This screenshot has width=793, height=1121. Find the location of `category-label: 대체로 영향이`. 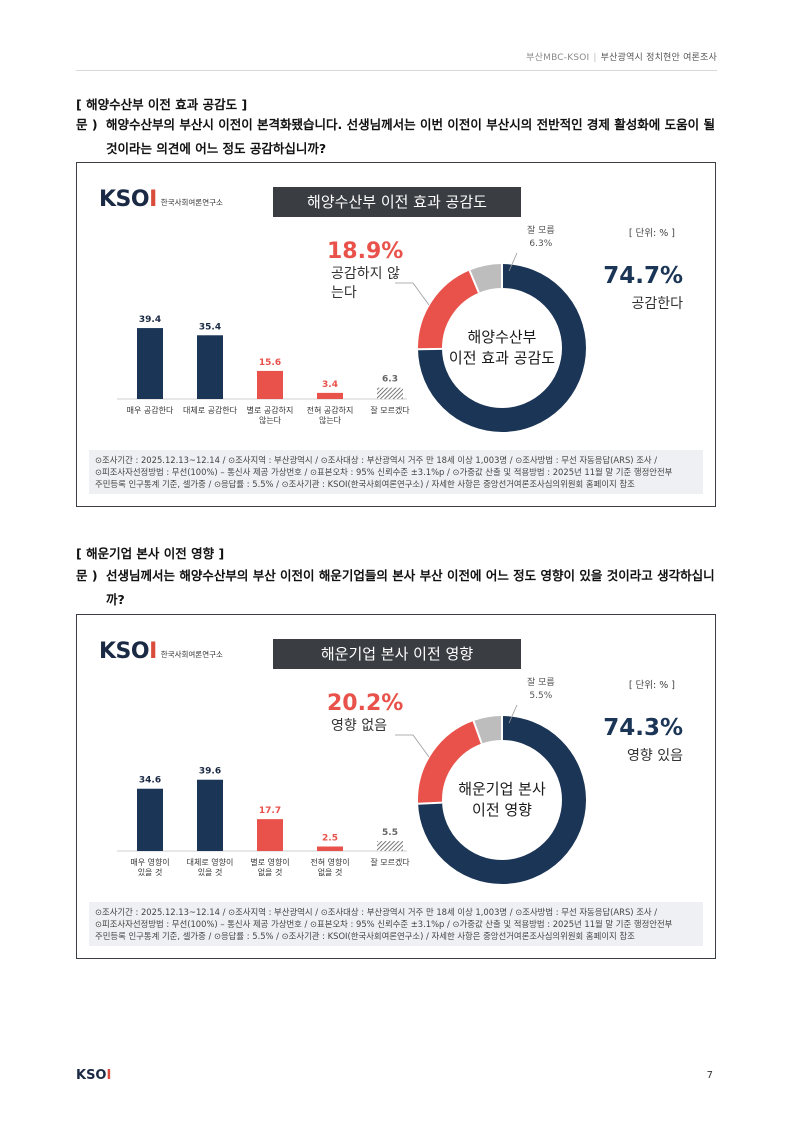

category-label: 대체로 영향이 is located at coordinates (210, 862).